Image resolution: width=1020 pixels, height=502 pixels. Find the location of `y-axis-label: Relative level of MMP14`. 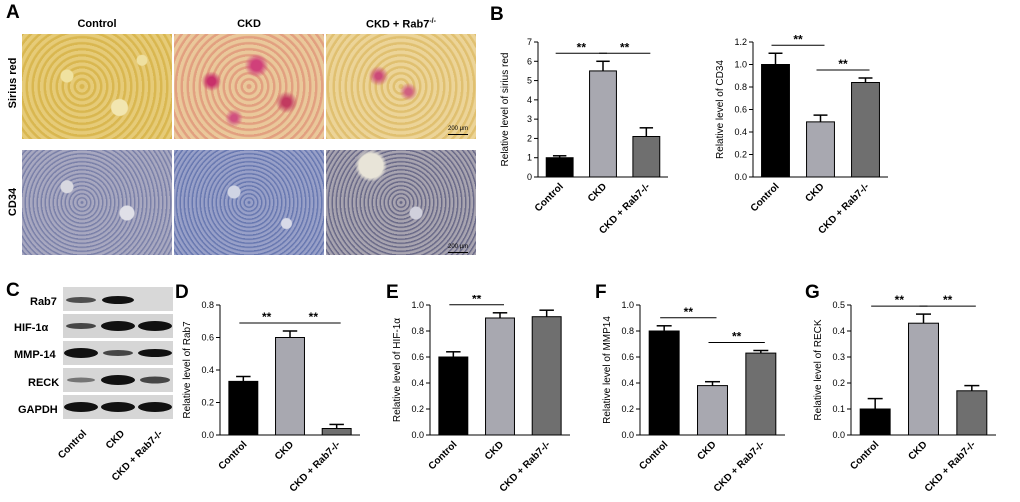

y-axis-label: Relative level of MMP14 is located at coordinates (607, 370).